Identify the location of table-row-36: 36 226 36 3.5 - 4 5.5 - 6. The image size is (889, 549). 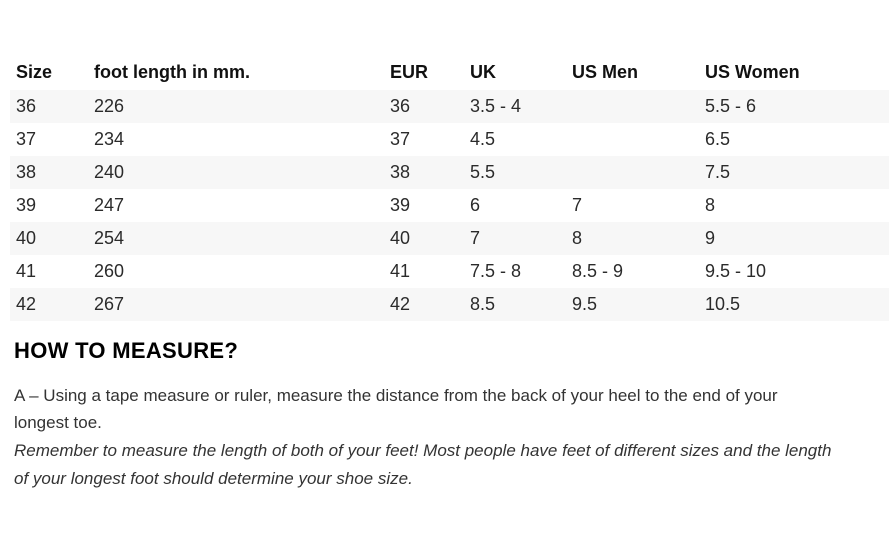
(449, 106).